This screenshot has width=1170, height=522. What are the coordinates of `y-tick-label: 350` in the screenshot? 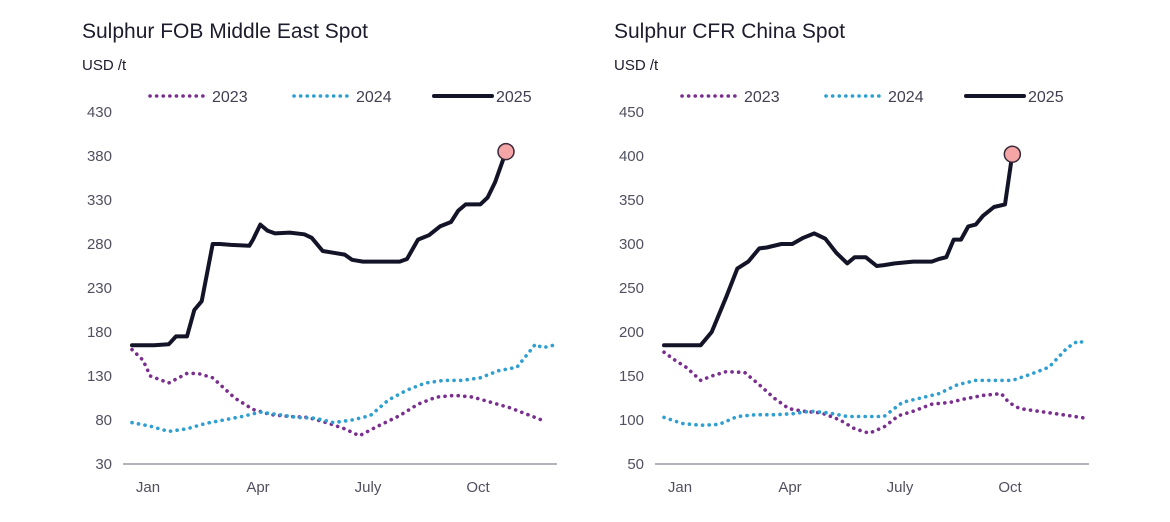 It's located at (631, 200).